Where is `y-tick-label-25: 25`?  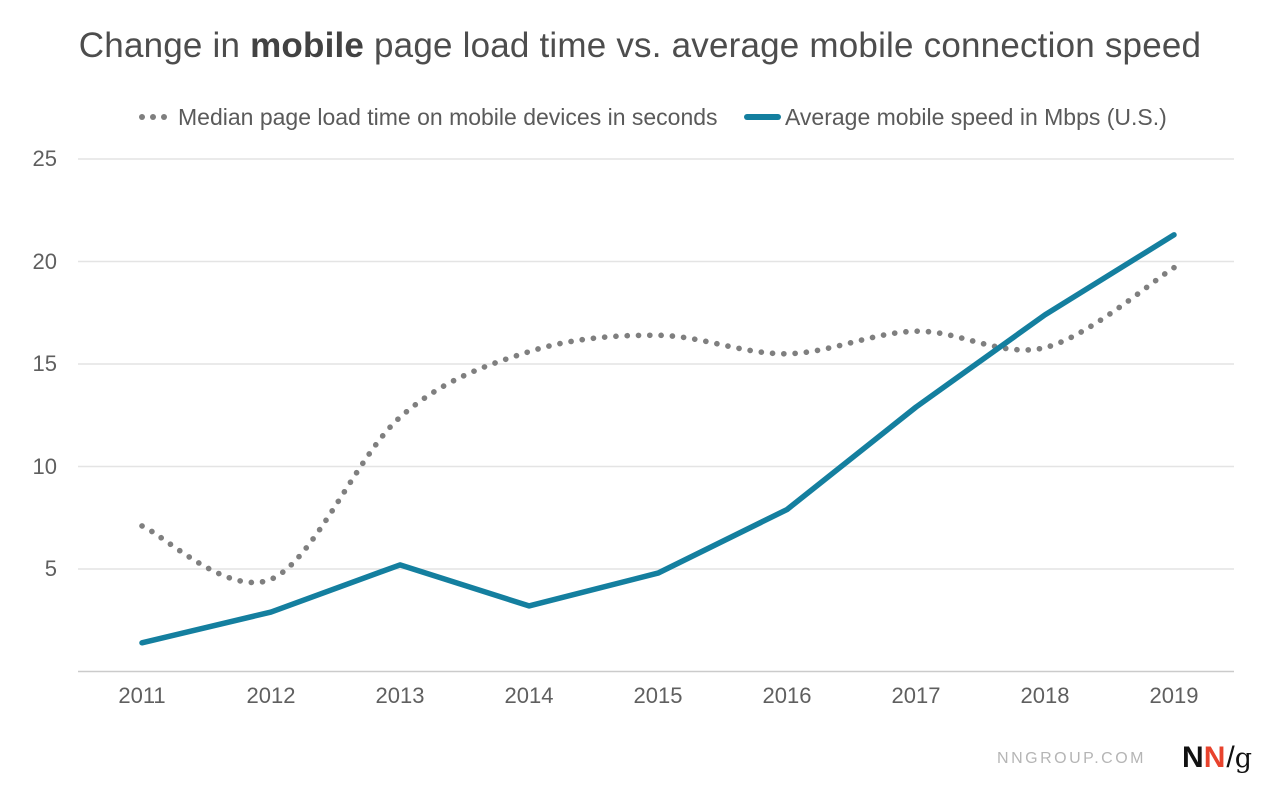 y-tick-label-25: 25 is located at coordinates (44, 158).